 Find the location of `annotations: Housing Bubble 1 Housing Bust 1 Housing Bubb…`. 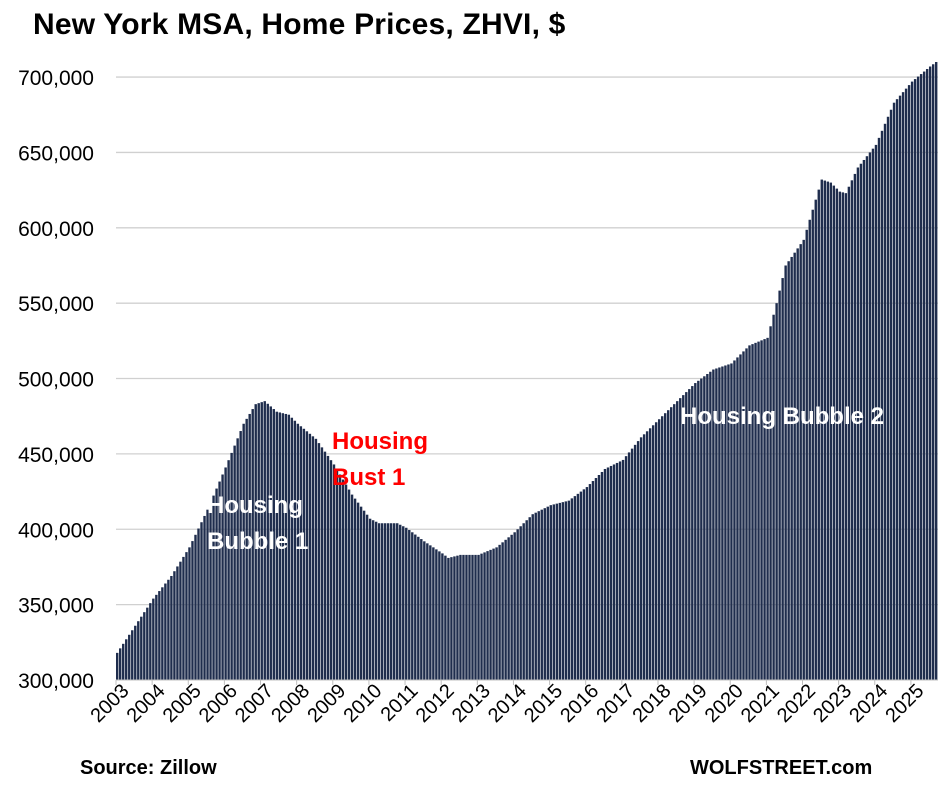

annotations: Housing Bubble 1 Housing Bust 1 Housing Bubb… is located at coordinates (545, 479).